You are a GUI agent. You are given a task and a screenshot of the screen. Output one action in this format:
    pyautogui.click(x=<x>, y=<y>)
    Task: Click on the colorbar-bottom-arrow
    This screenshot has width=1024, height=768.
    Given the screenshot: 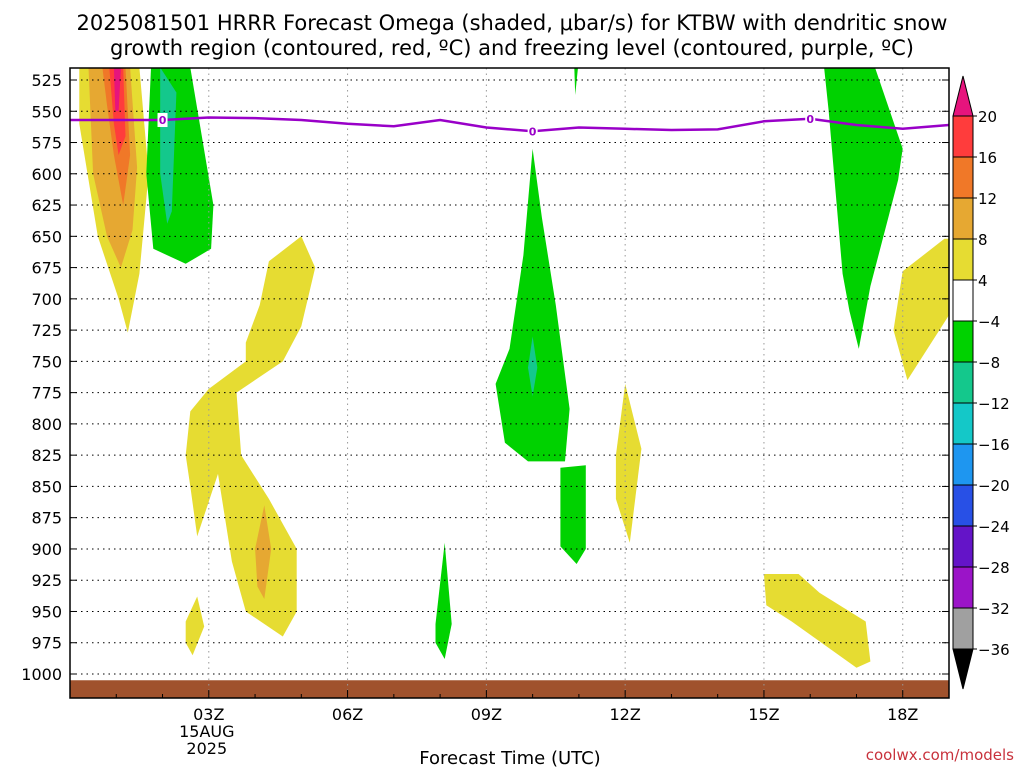 What is the action you would take?
    pyautogui.click(x=963, y=669)
    